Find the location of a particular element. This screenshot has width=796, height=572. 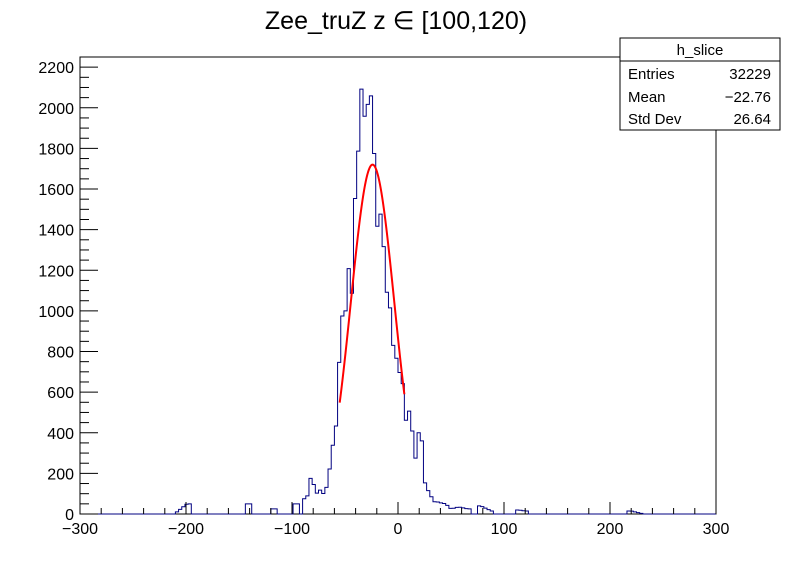

y-tick-label: 400 is located at coordinates (60, 434).